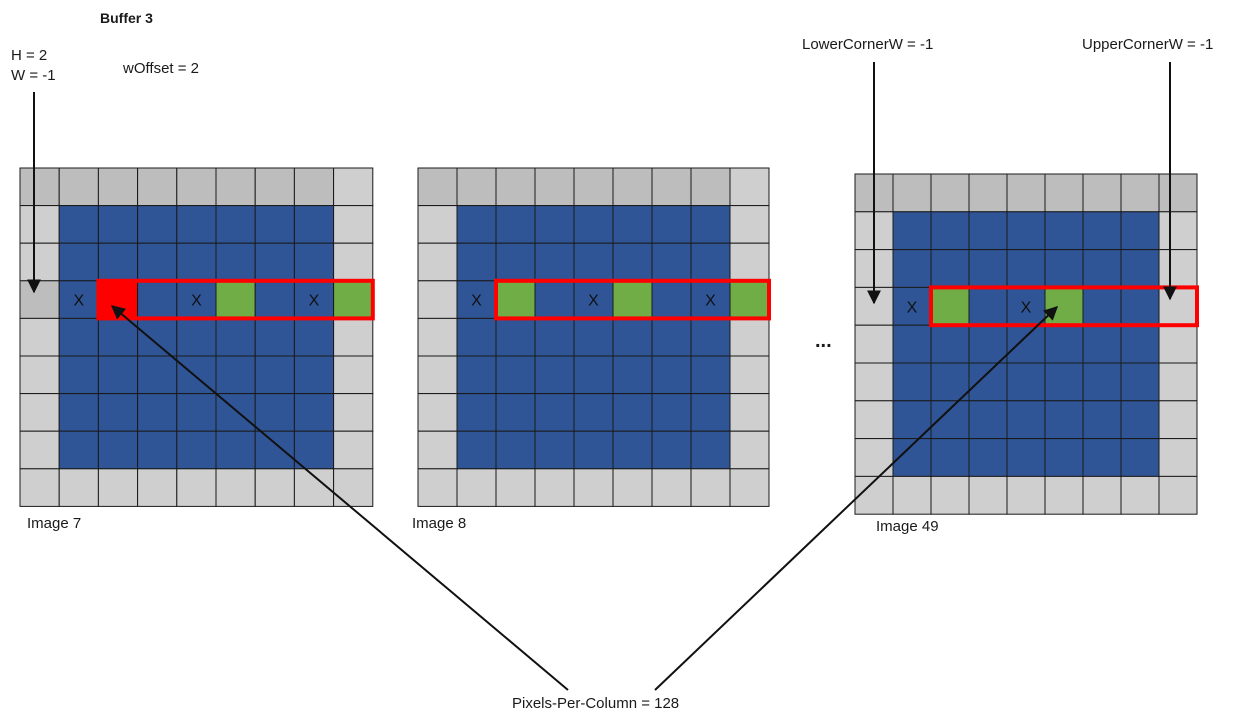 This screenshot has height=723, width=1255. I want to click on upper-corner-w-label: UpperCornerW = -1, so click(1148, 44).